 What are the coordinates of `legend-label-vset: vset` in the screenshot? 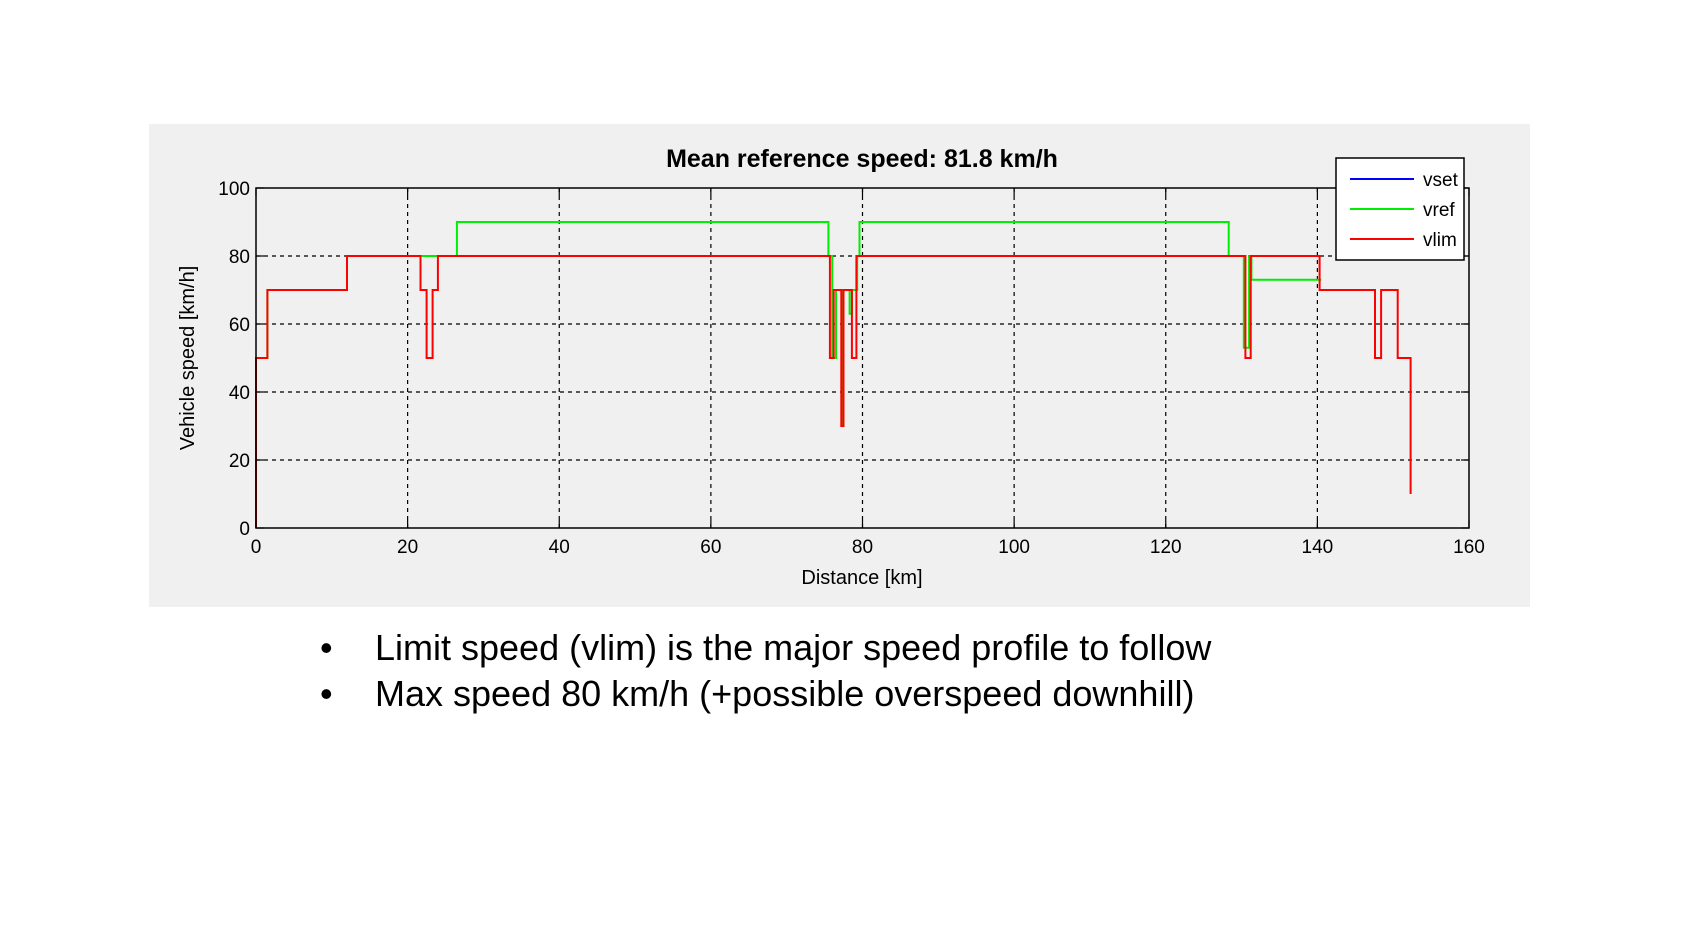 It's located at (1441, 180).